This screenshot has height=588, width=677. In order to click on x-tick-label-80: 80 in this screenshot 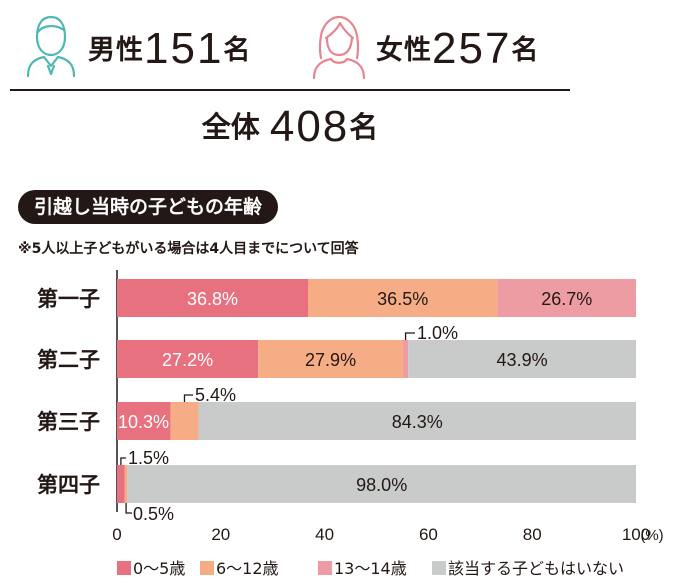, I will do `click(532, 534)`.